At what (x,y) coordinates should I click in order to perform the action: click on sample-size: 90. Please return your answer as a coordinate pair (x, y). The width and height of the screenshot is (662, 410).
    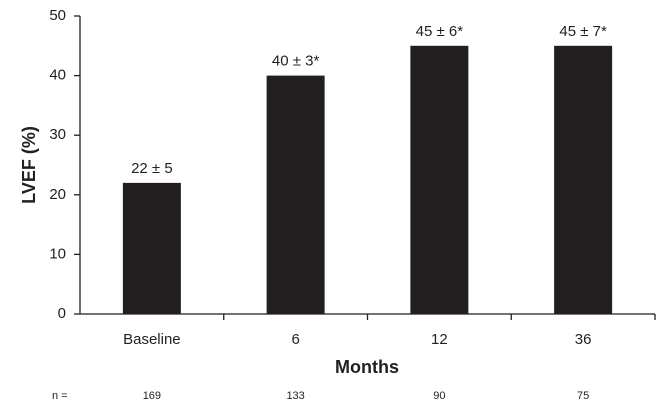
    Looking at the image, I should click on (439, 396).